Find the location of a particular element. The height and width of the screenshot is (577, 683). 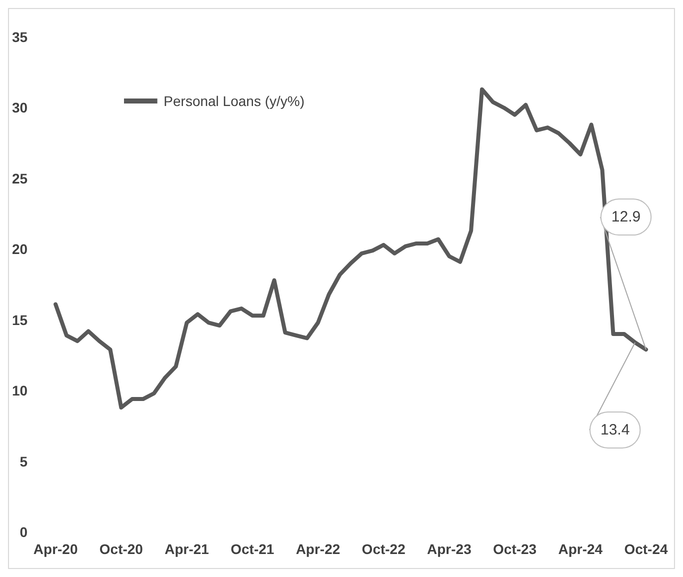

y-tick-label: 30 is located at coordinates (20, 108).